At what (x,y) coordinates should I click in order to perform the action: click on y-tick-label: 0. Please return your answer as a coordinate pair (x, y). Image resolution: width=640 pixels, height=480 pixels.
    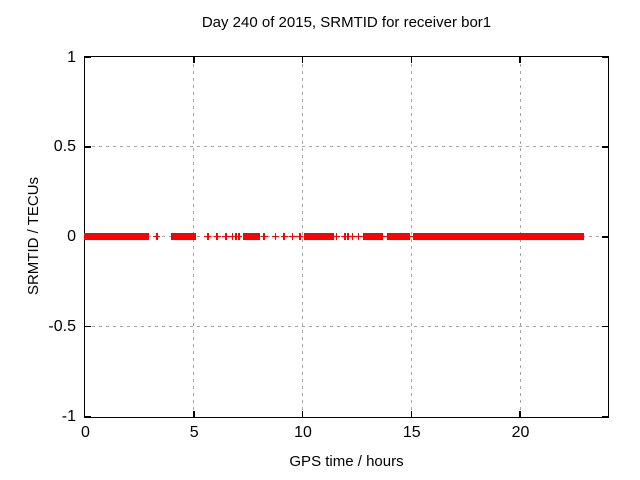
    Looking at the image, I should click on (71, 236).